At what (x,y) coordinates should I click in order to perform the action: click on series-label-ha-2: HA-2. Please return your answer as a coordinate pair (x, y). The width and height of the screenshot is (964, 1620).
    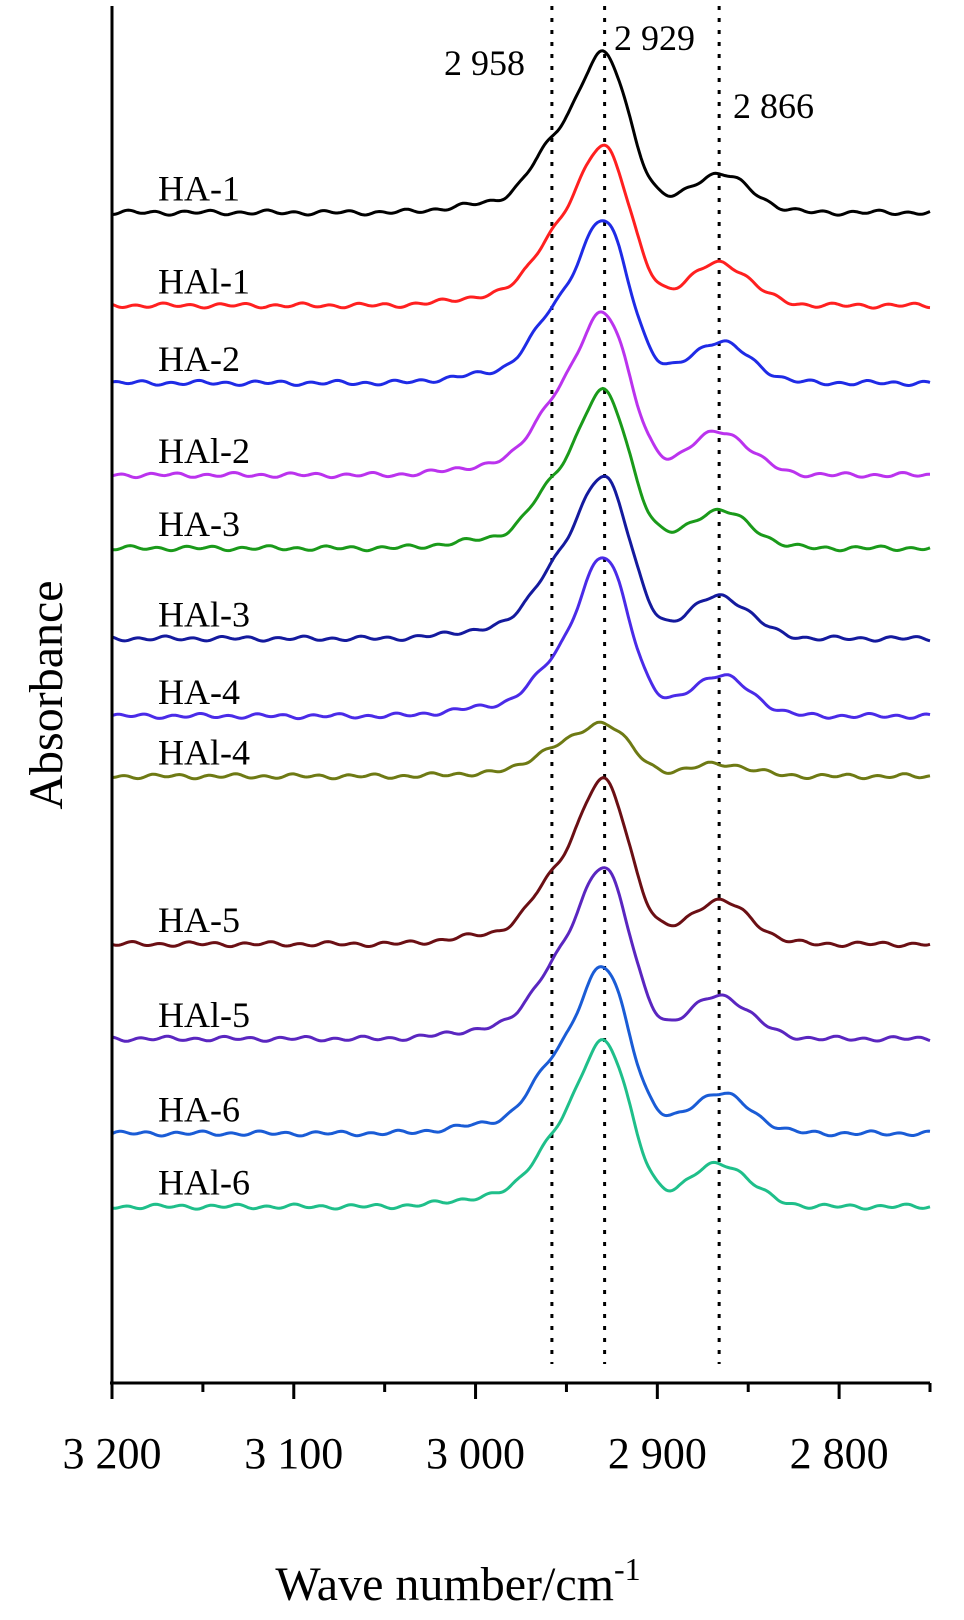
    Looking at the image, I should click on (199, 359).